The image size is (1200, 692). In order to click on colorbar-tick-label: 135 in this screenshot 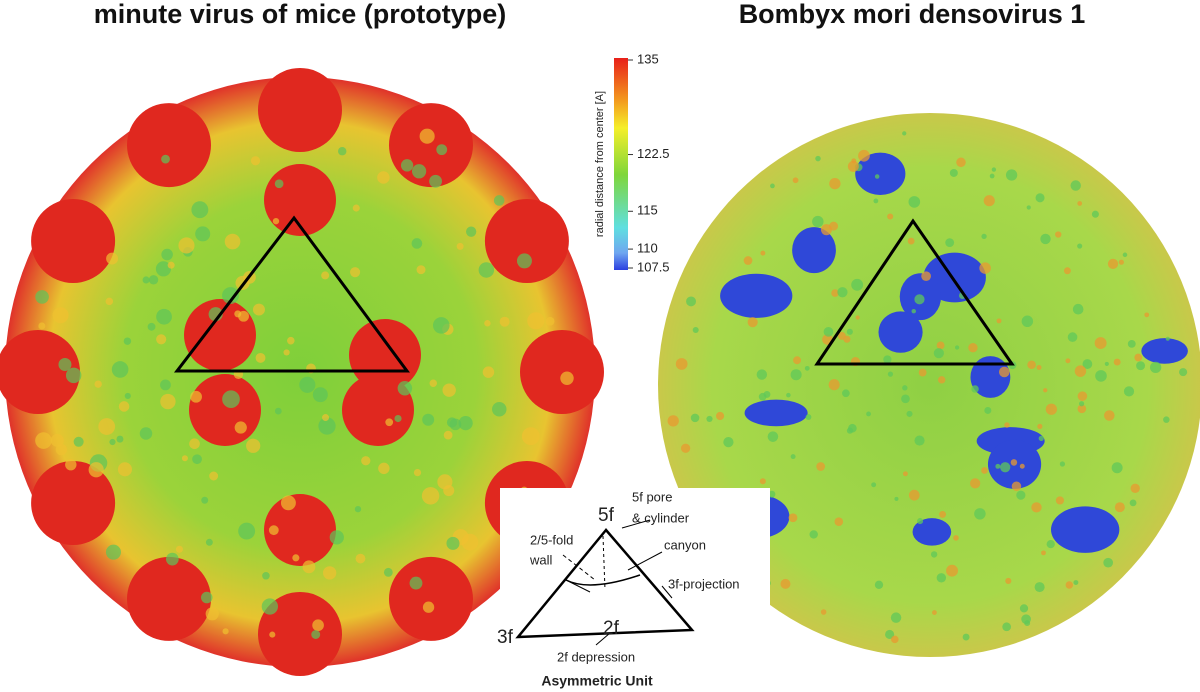, I will do `click(648, 58)`.